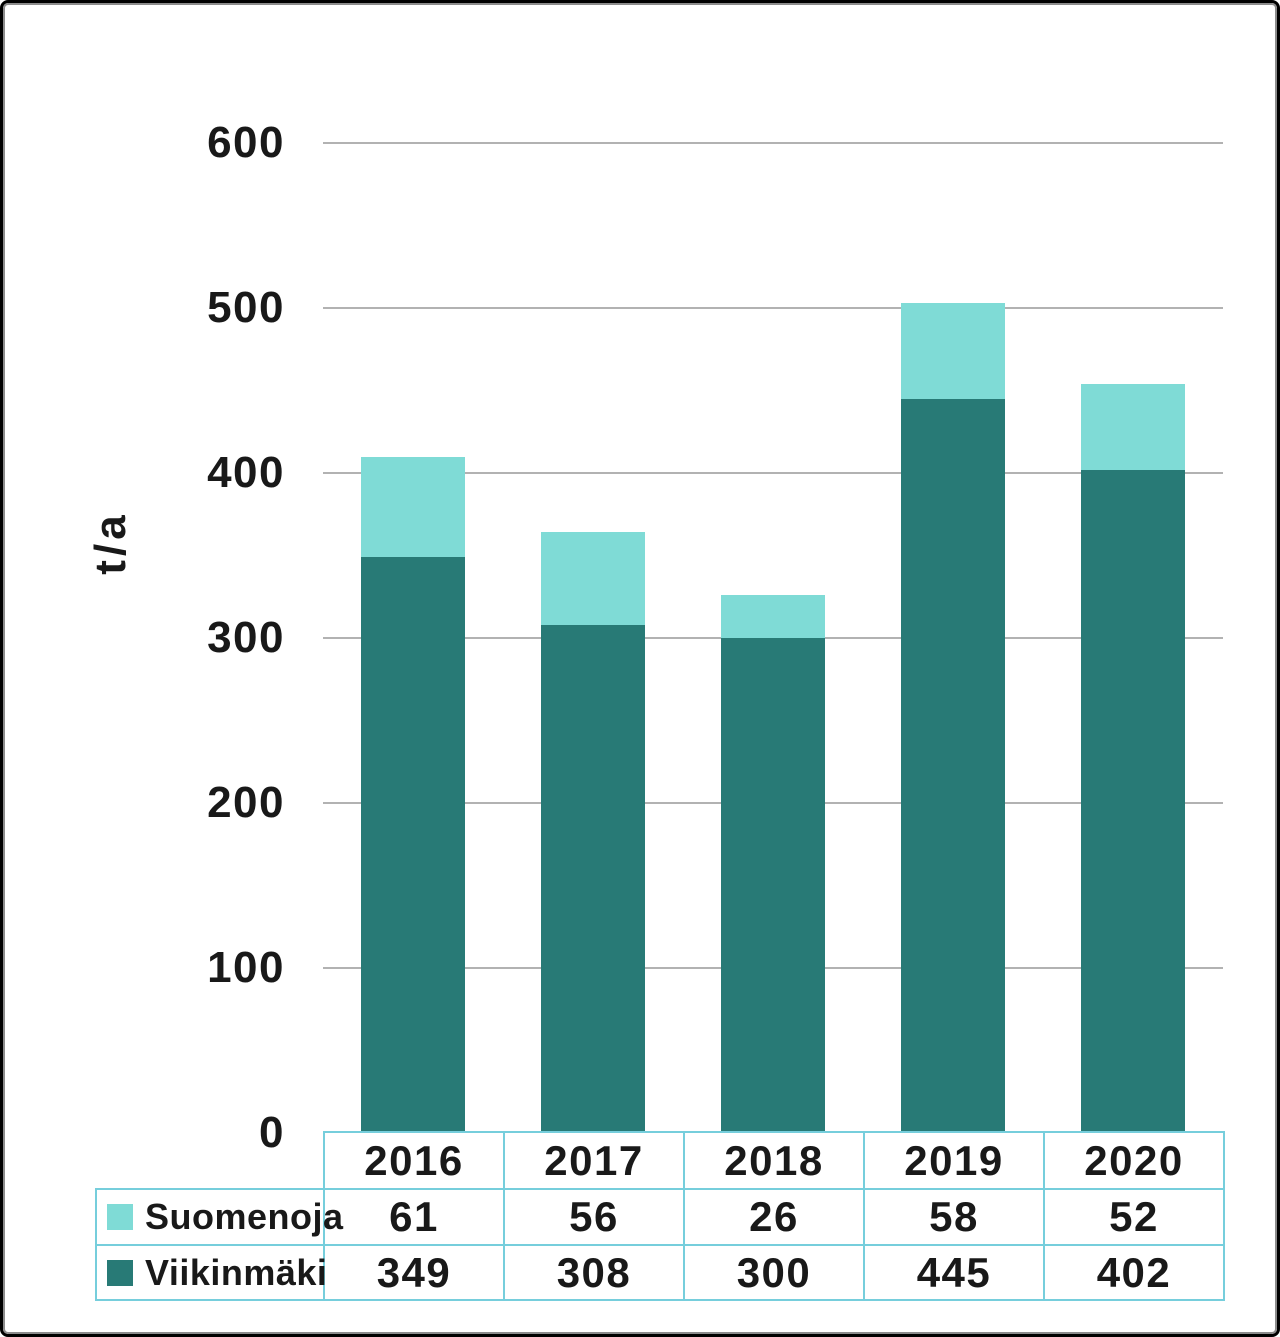  Describe the element at coordinates (774, 1217) in the screenshot. I see `table-cell-suomenoja-2018: 26` at that location.